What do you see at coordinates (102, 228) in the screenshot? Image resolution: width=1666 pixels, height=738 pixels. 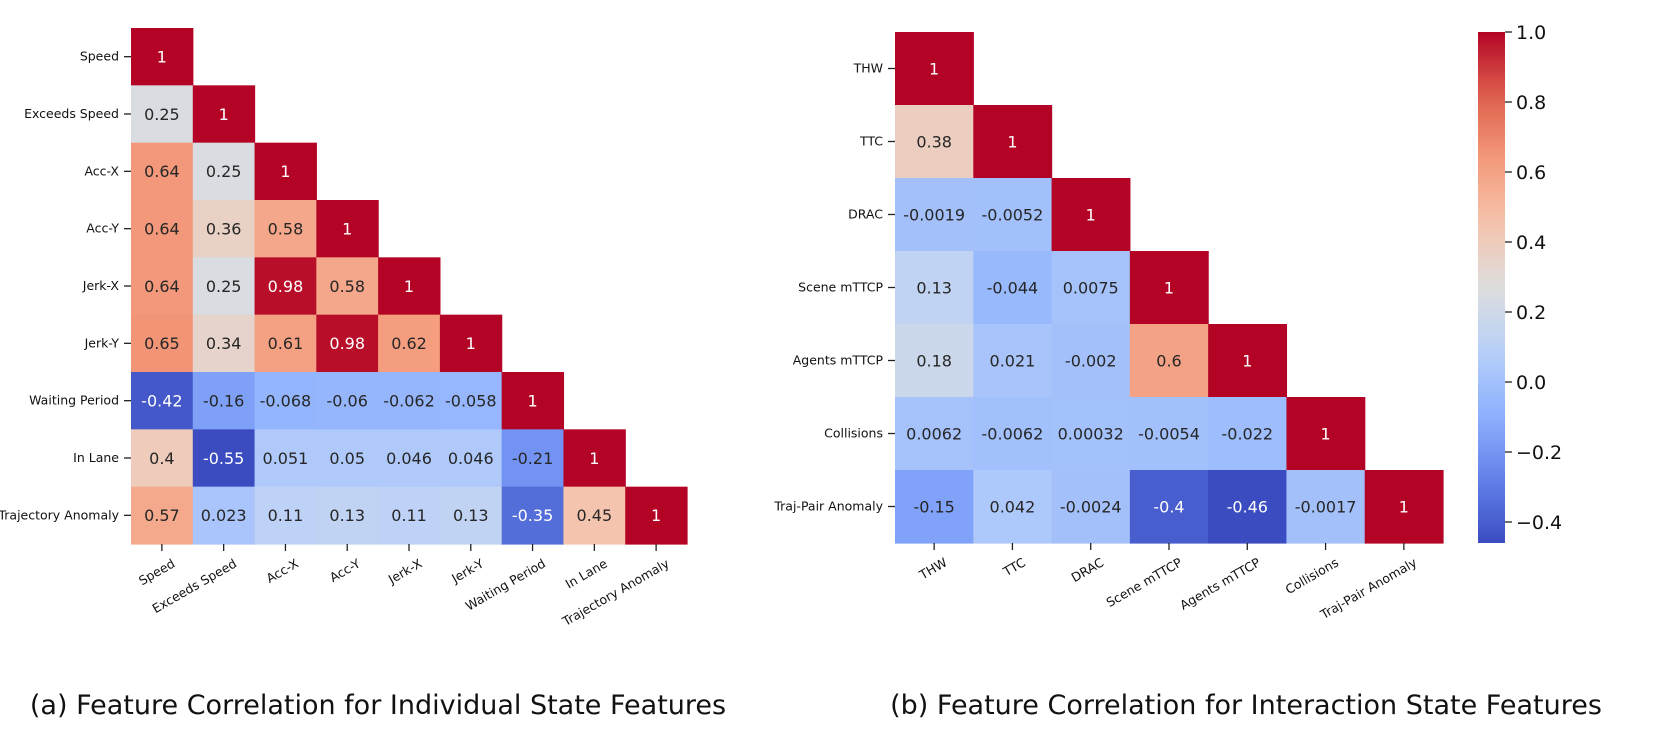 I see `y-tick-label: Acc-Y` at bounding box center [102, 228].